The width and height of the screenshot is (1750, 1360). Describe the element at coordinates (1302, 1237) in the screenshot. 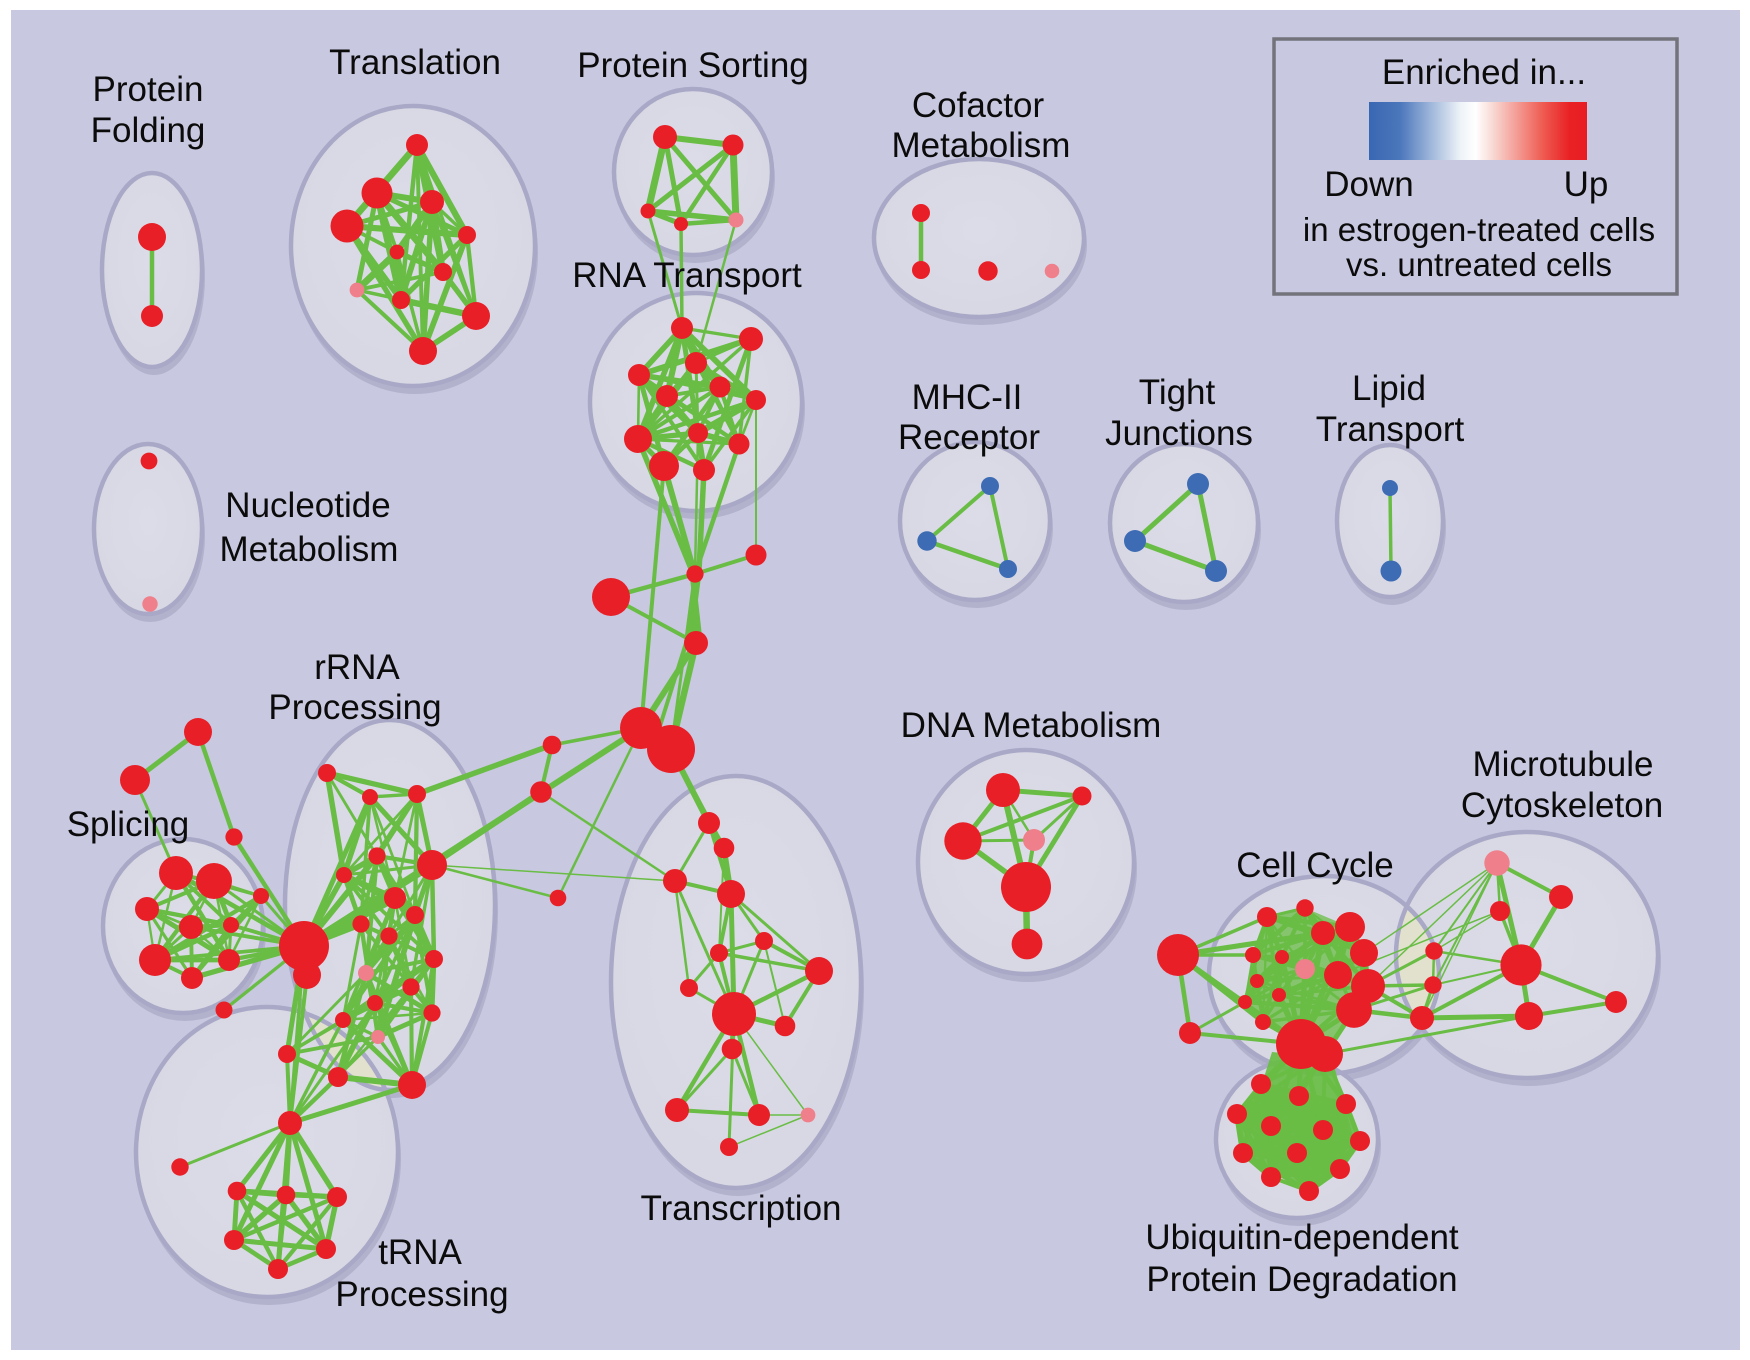

I see `svg-text: Ubiquitin-dependent` at that location.